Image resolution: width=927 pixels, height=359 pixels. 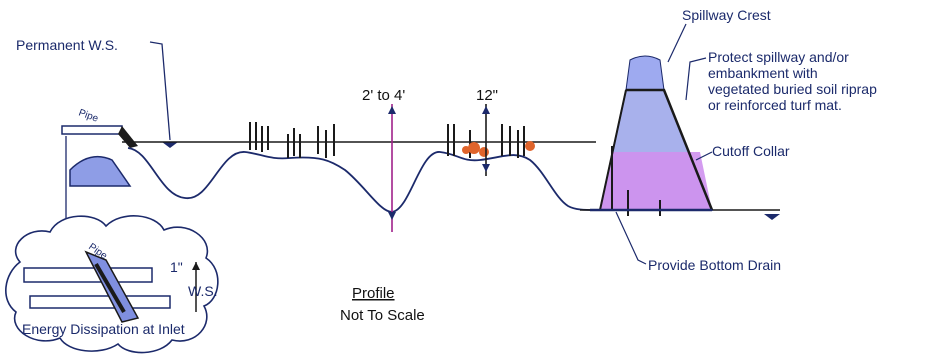 What do you see at coordinates (772, 217) in the screenshot?
I see `tailwater-triangle-icon` at bounding box center [772, 217].